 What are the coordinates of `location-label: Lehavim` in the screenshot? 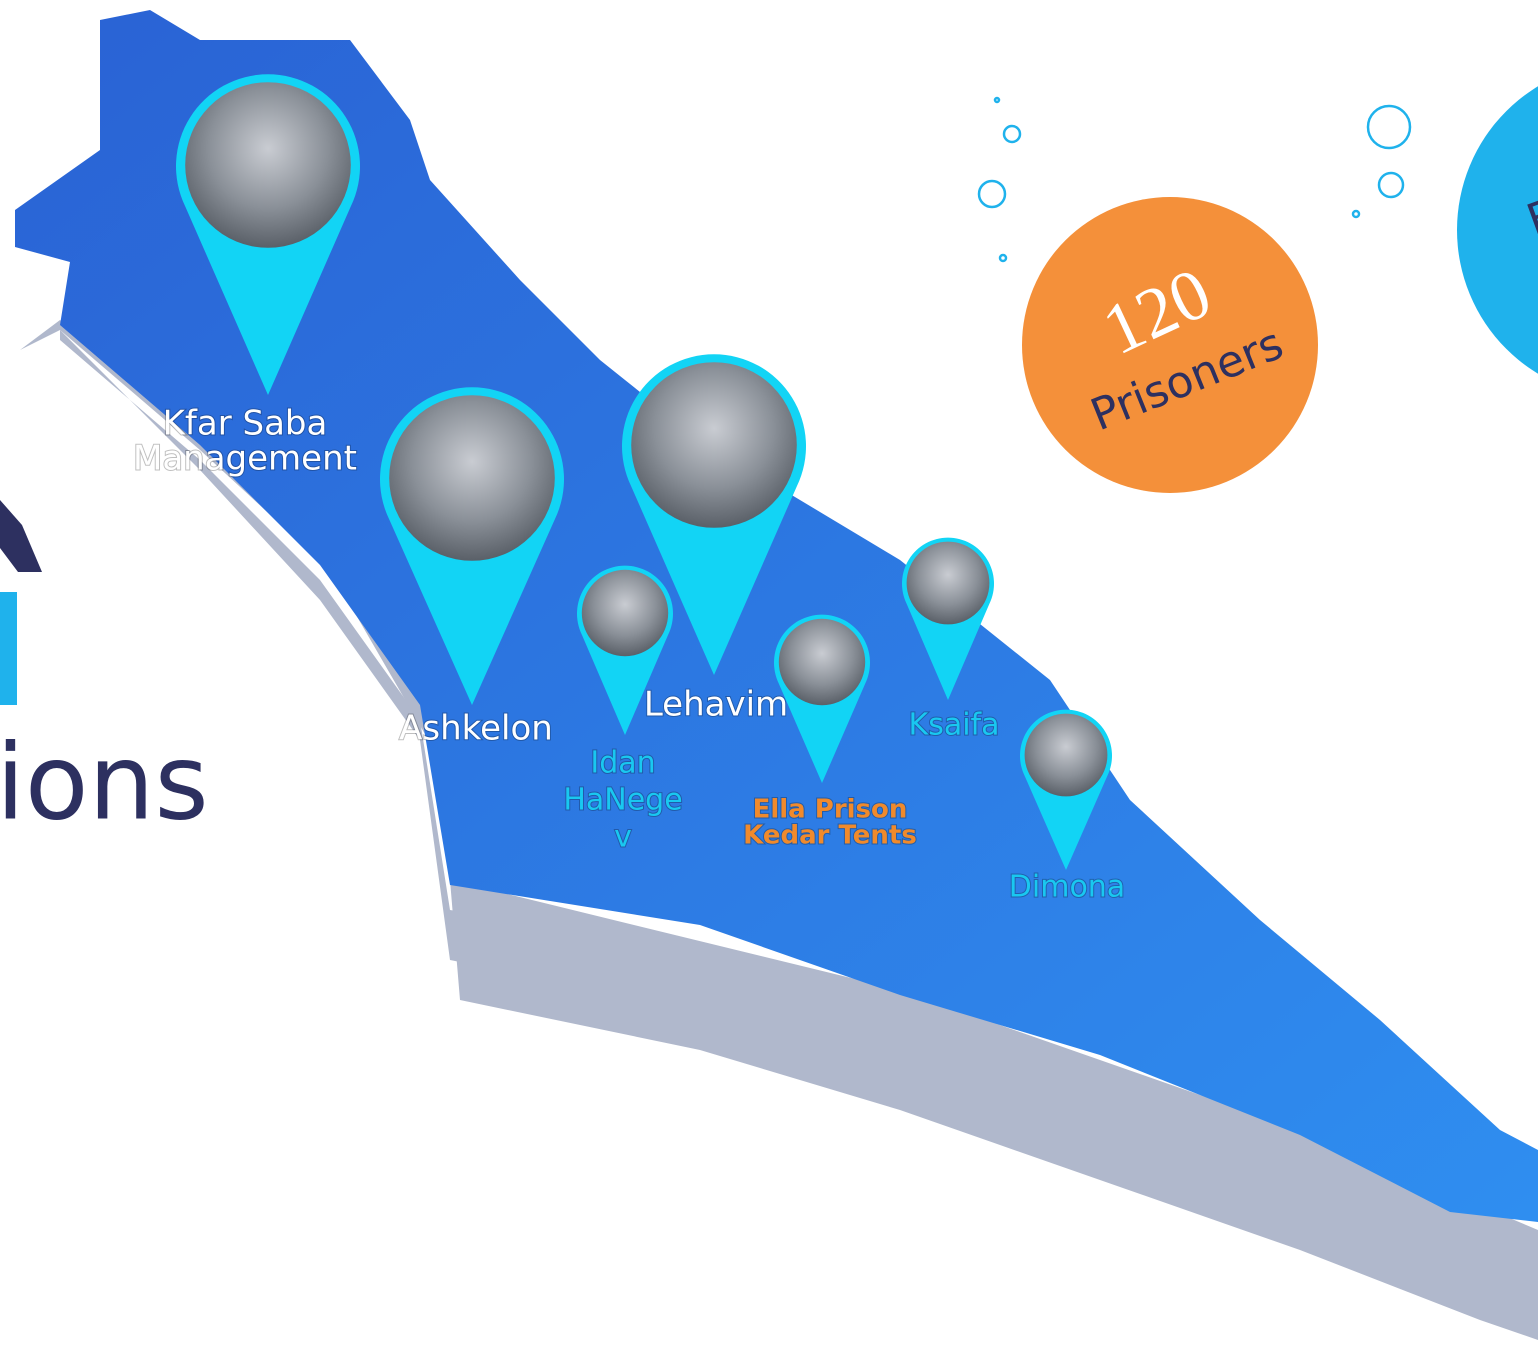 It's located at (716, 705).